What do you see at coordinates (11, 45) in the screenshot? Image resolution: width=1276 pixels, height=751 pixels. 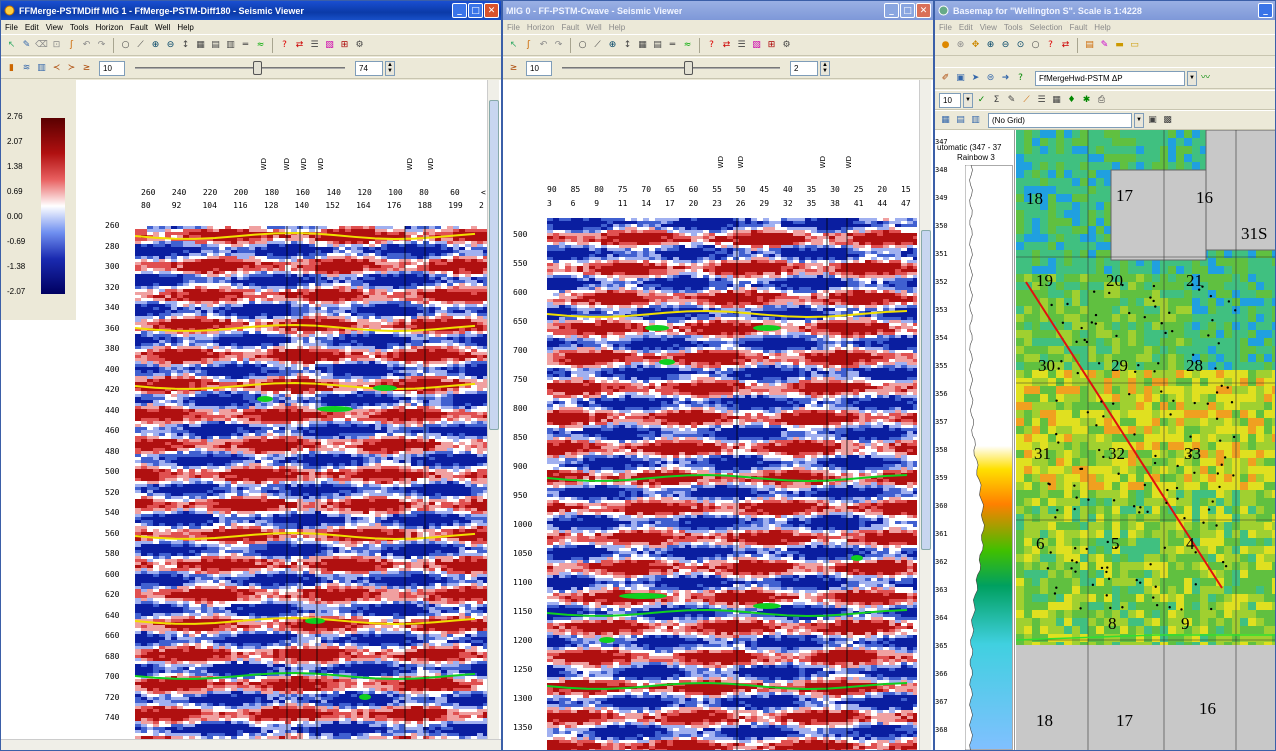 I see `pointer-icon: ↖` at bounding box center [11, 45].